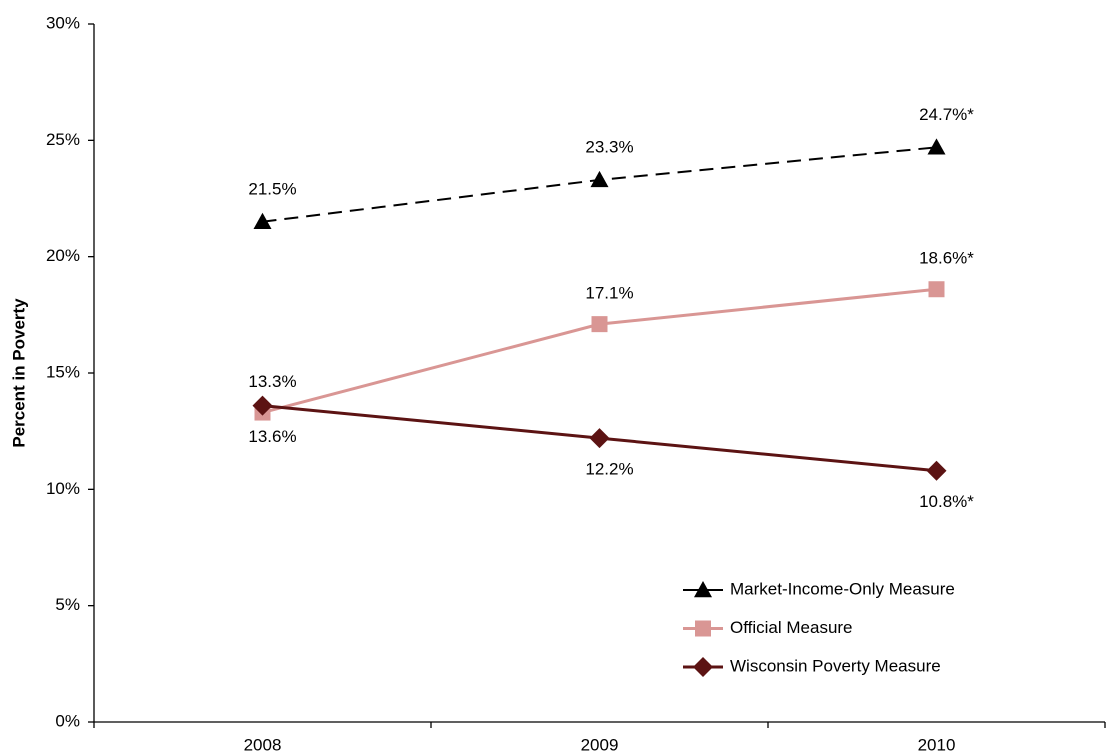  I want to click on data-label: 17.1%, so click(609, 293).